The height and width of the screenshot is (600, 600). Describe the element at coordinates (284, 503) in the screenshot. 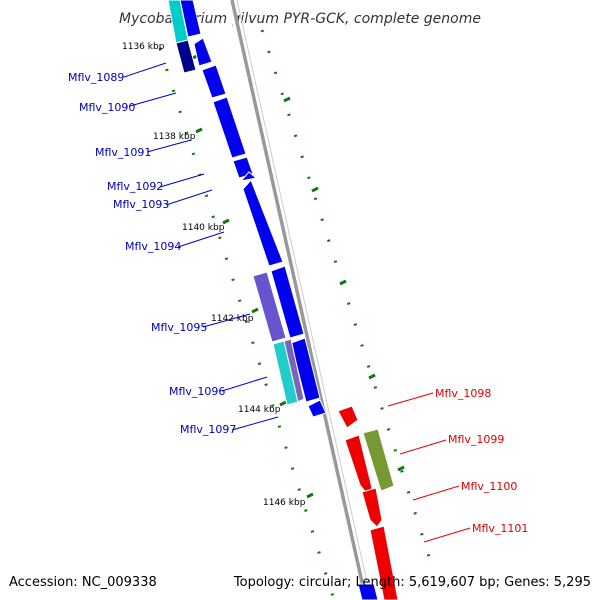

I see `kbp-label: 1146 kbp` at that location.